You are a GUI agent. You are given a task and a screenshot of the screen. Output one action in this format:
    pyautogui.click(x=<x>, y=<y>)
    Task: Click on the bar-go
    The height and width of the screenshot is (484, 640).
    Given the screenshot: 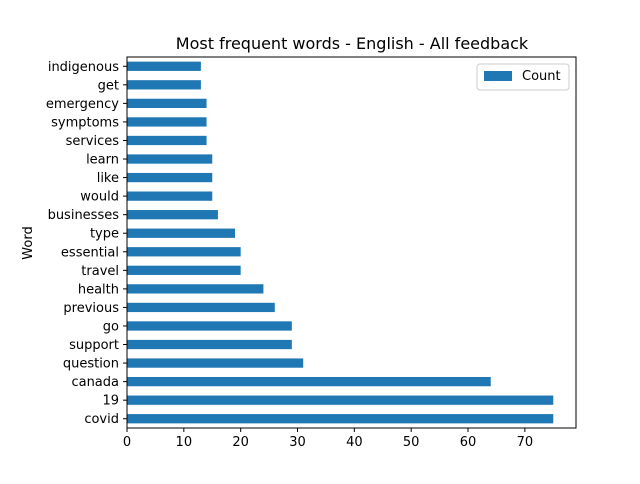 What is the action you would take?
    pyautogui.click(x=209, y=326)
    